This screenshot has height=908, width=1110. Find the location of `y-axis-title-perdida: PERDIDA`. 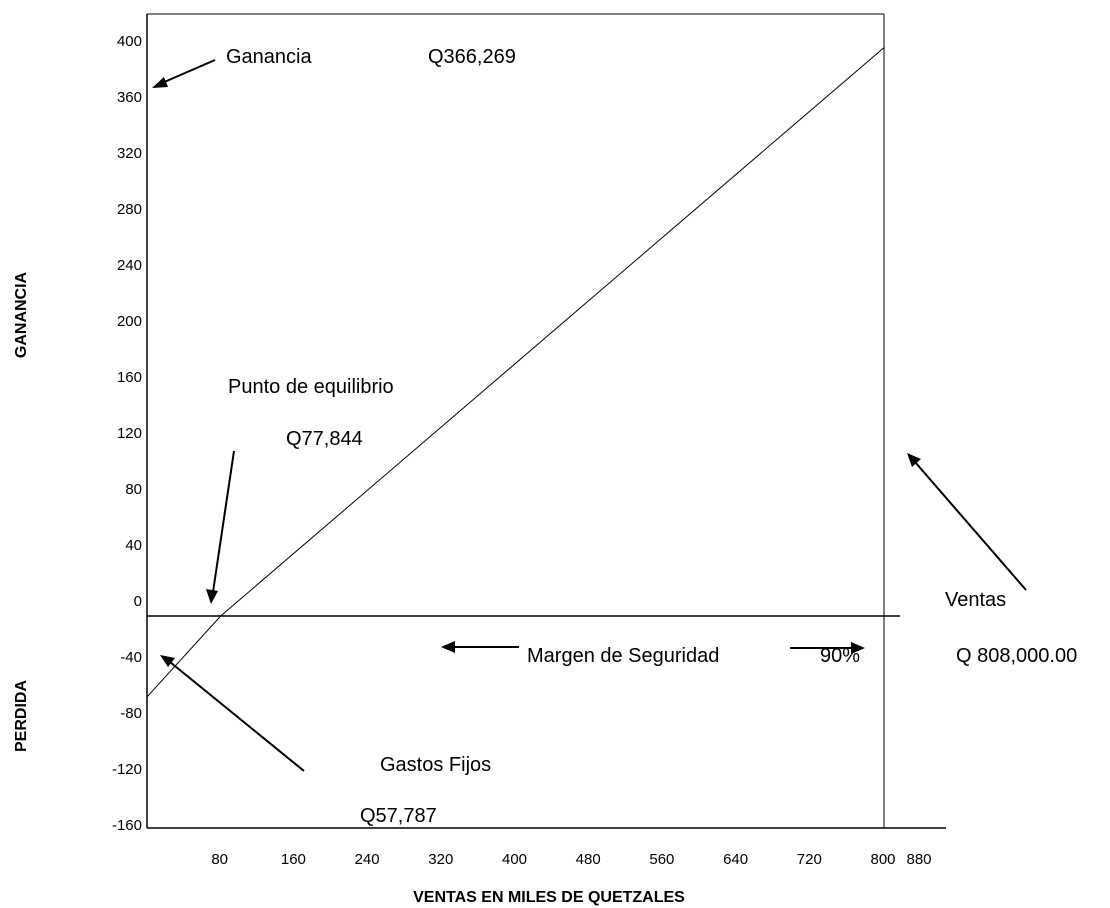

y-axis-title-perdida: PERDIDA is located at coordinates (21, 716).